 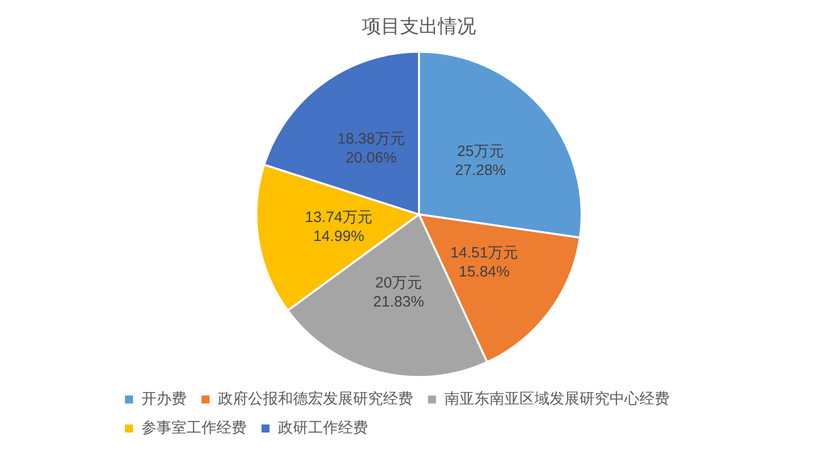 I want to click on legend-label: 政研工作经费, so click(x=323, y=428).